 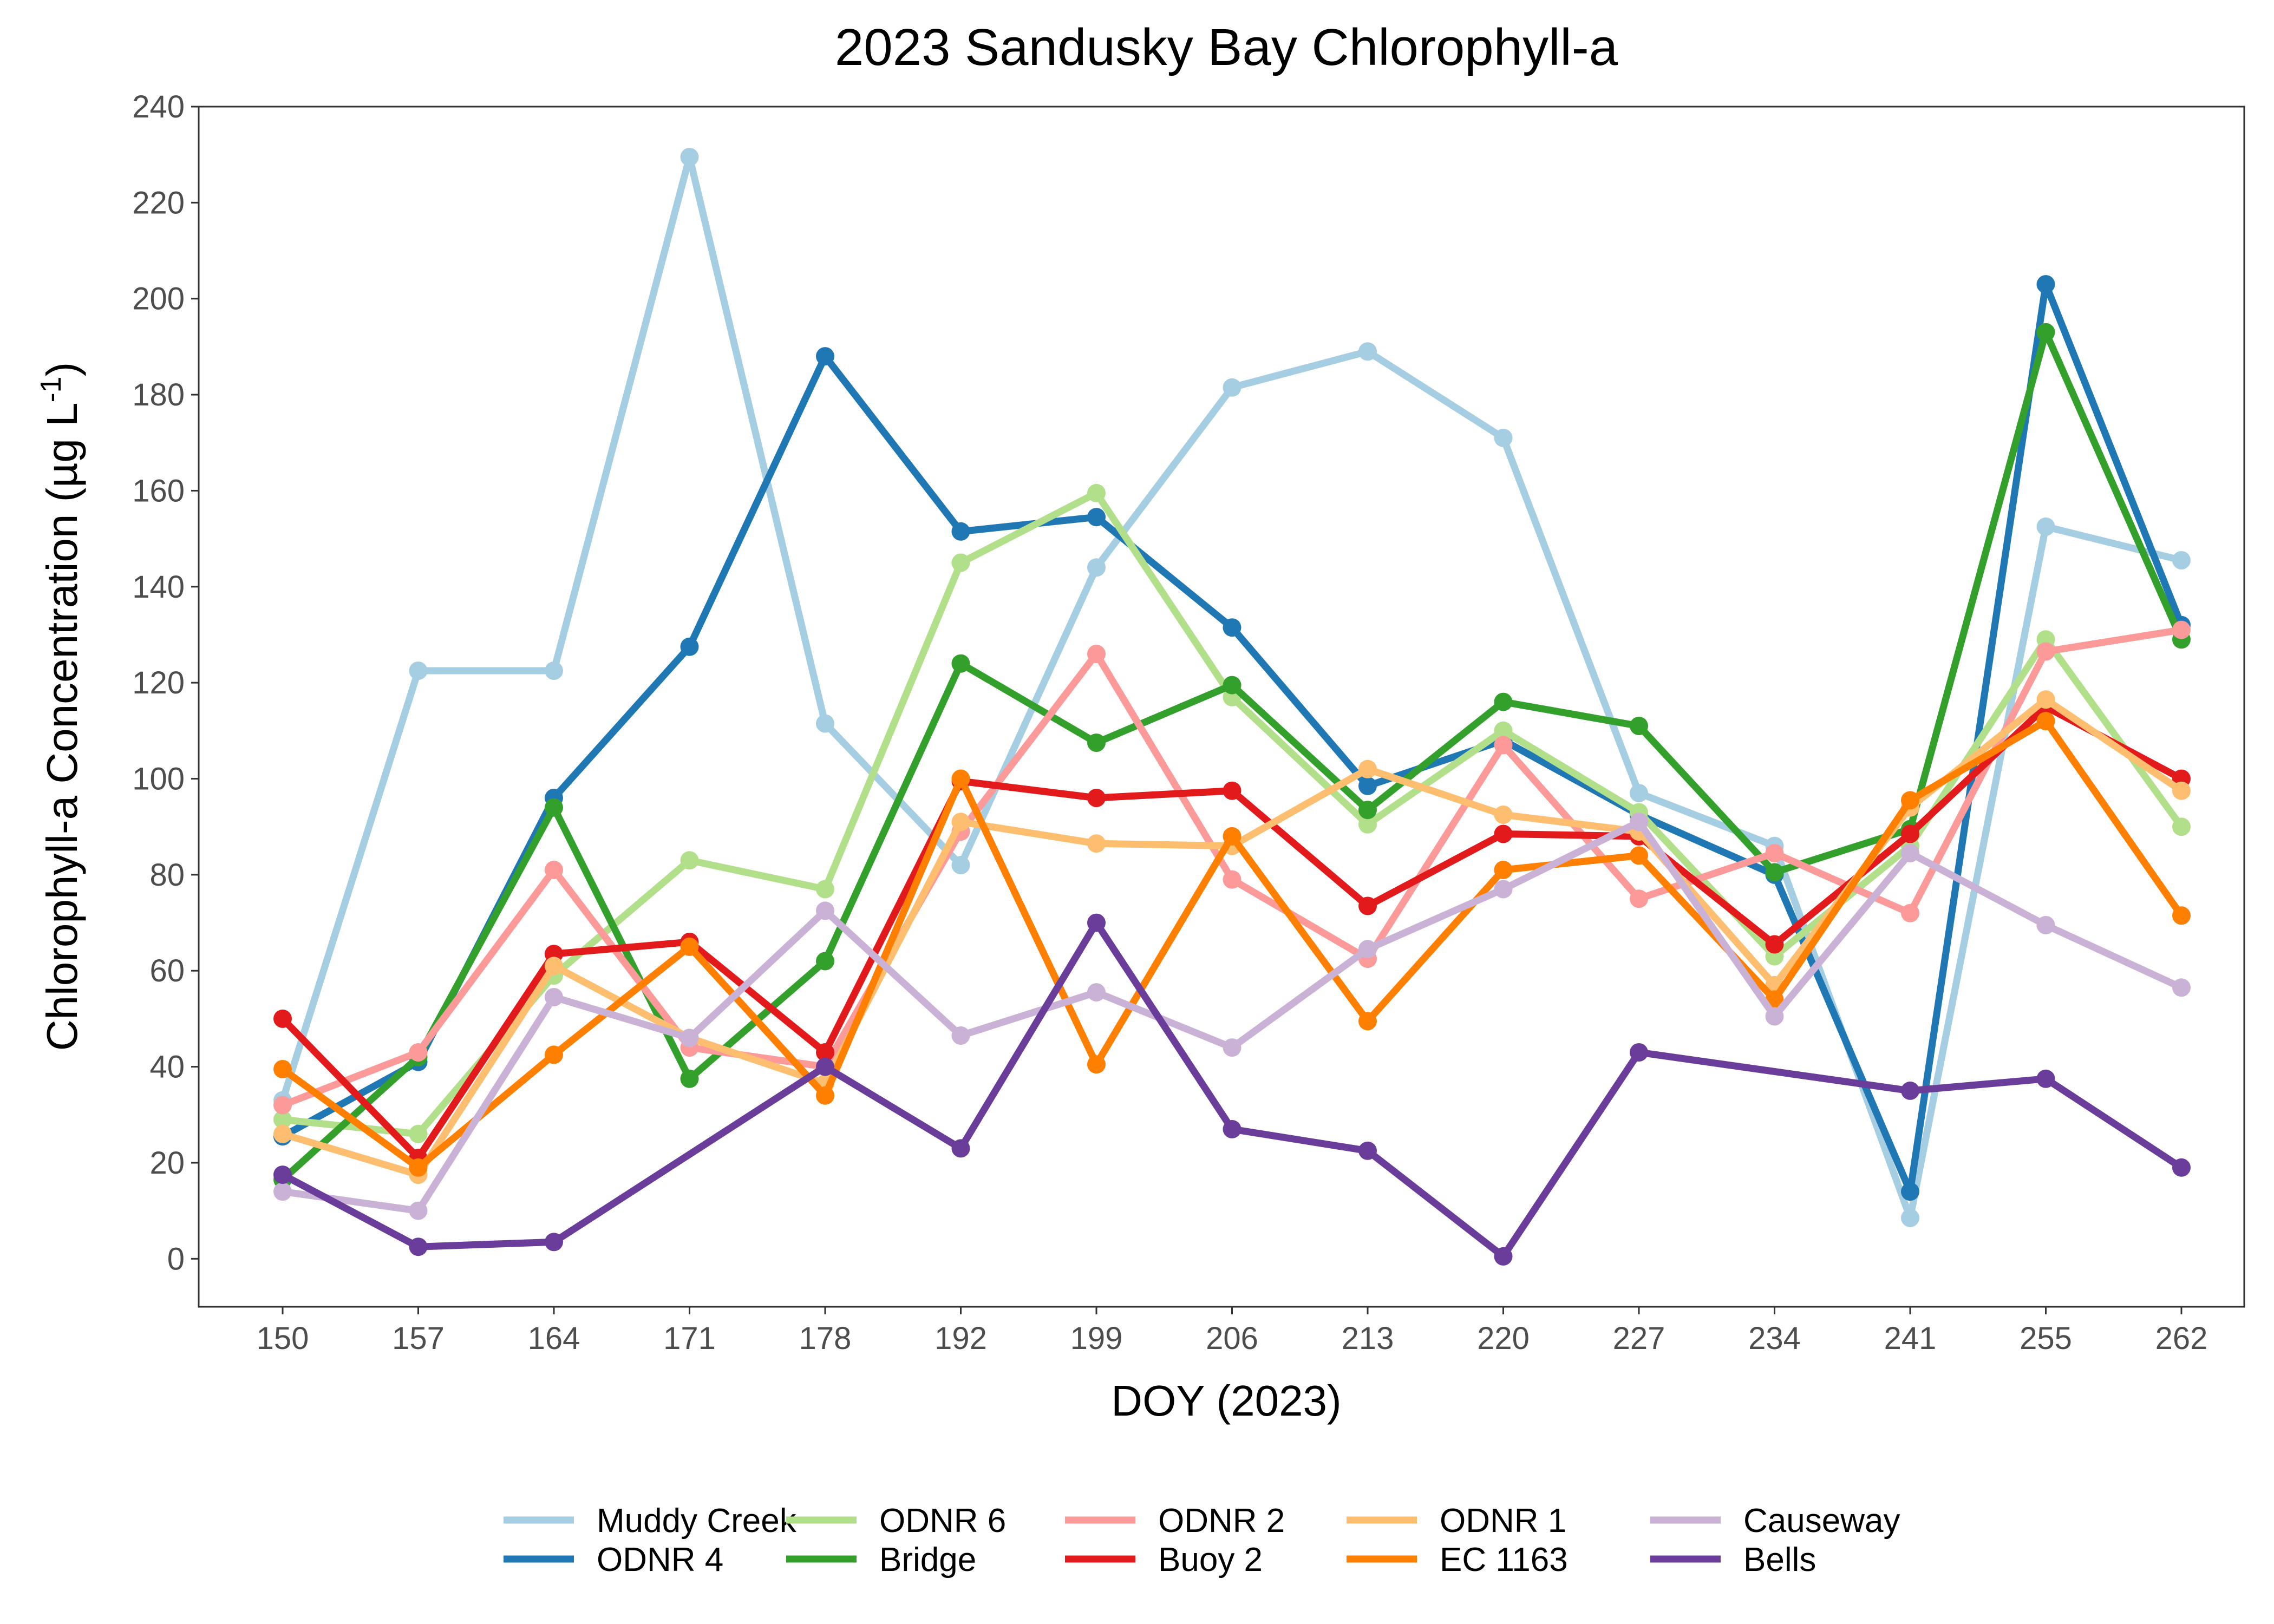 I want to click on legend-label: ODNR 6, so click(x=943, y=1521).